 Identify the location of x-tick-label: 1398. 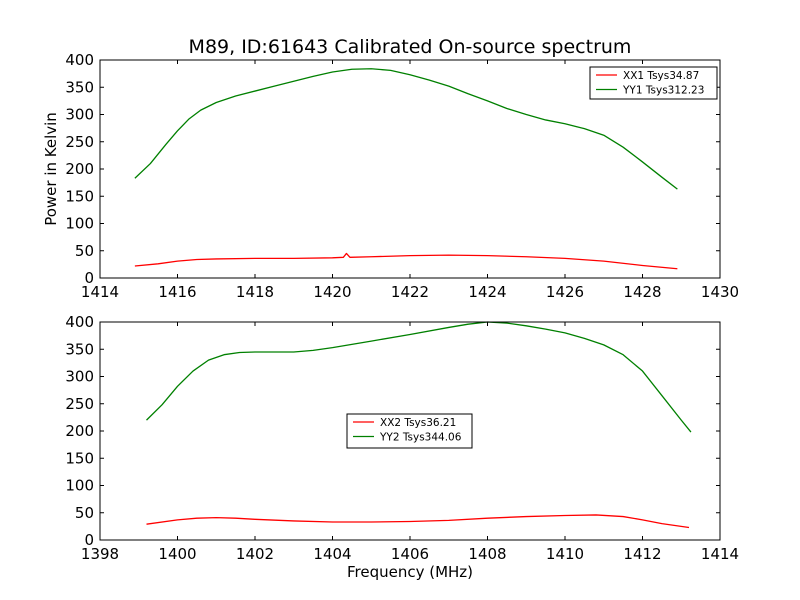
(100, 554).